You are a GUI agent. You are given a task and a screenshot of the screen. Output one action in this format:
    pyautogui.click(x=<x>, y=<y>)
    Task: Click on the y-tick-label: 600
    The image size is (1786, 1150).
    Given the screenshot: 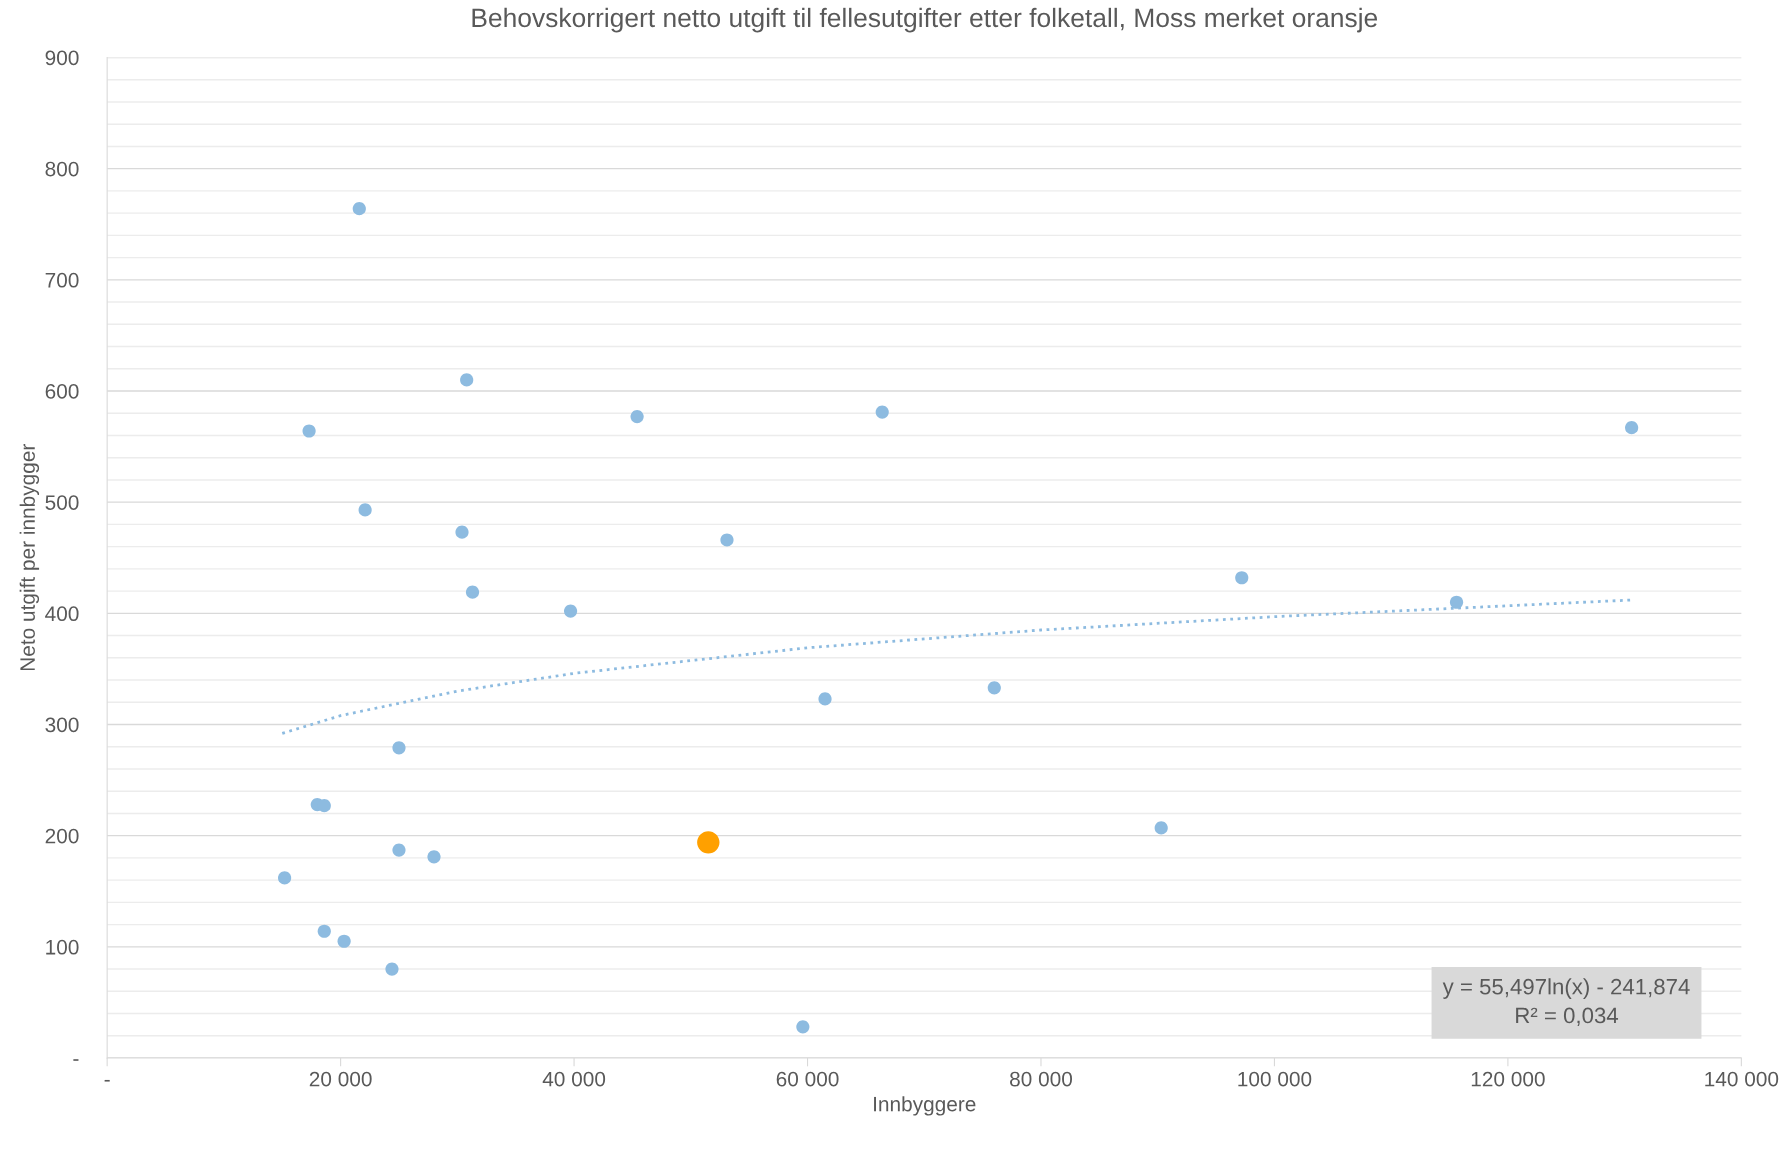 What is the action you would take?
    pyautogui.click(x=62, y=391)
    